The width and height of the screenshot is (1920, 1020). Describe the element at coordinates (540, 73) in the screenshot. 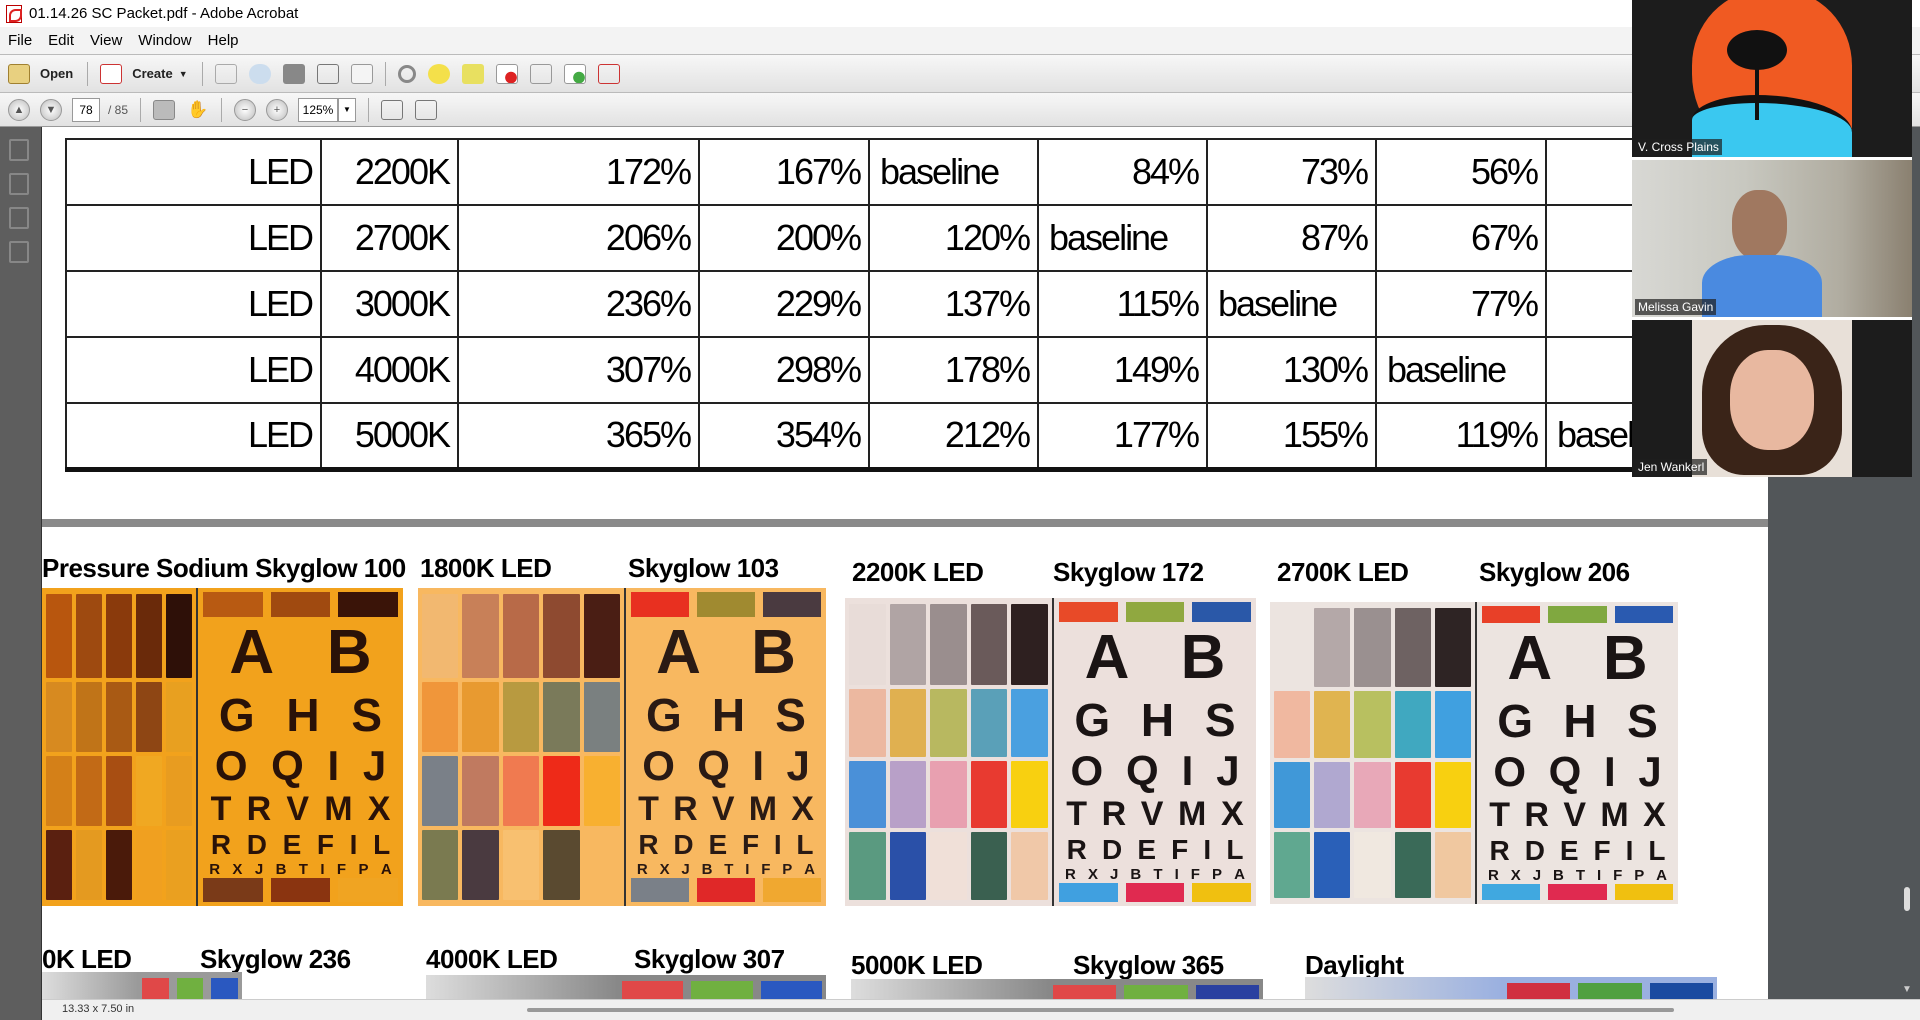

I see `search-document-icon` at that location.